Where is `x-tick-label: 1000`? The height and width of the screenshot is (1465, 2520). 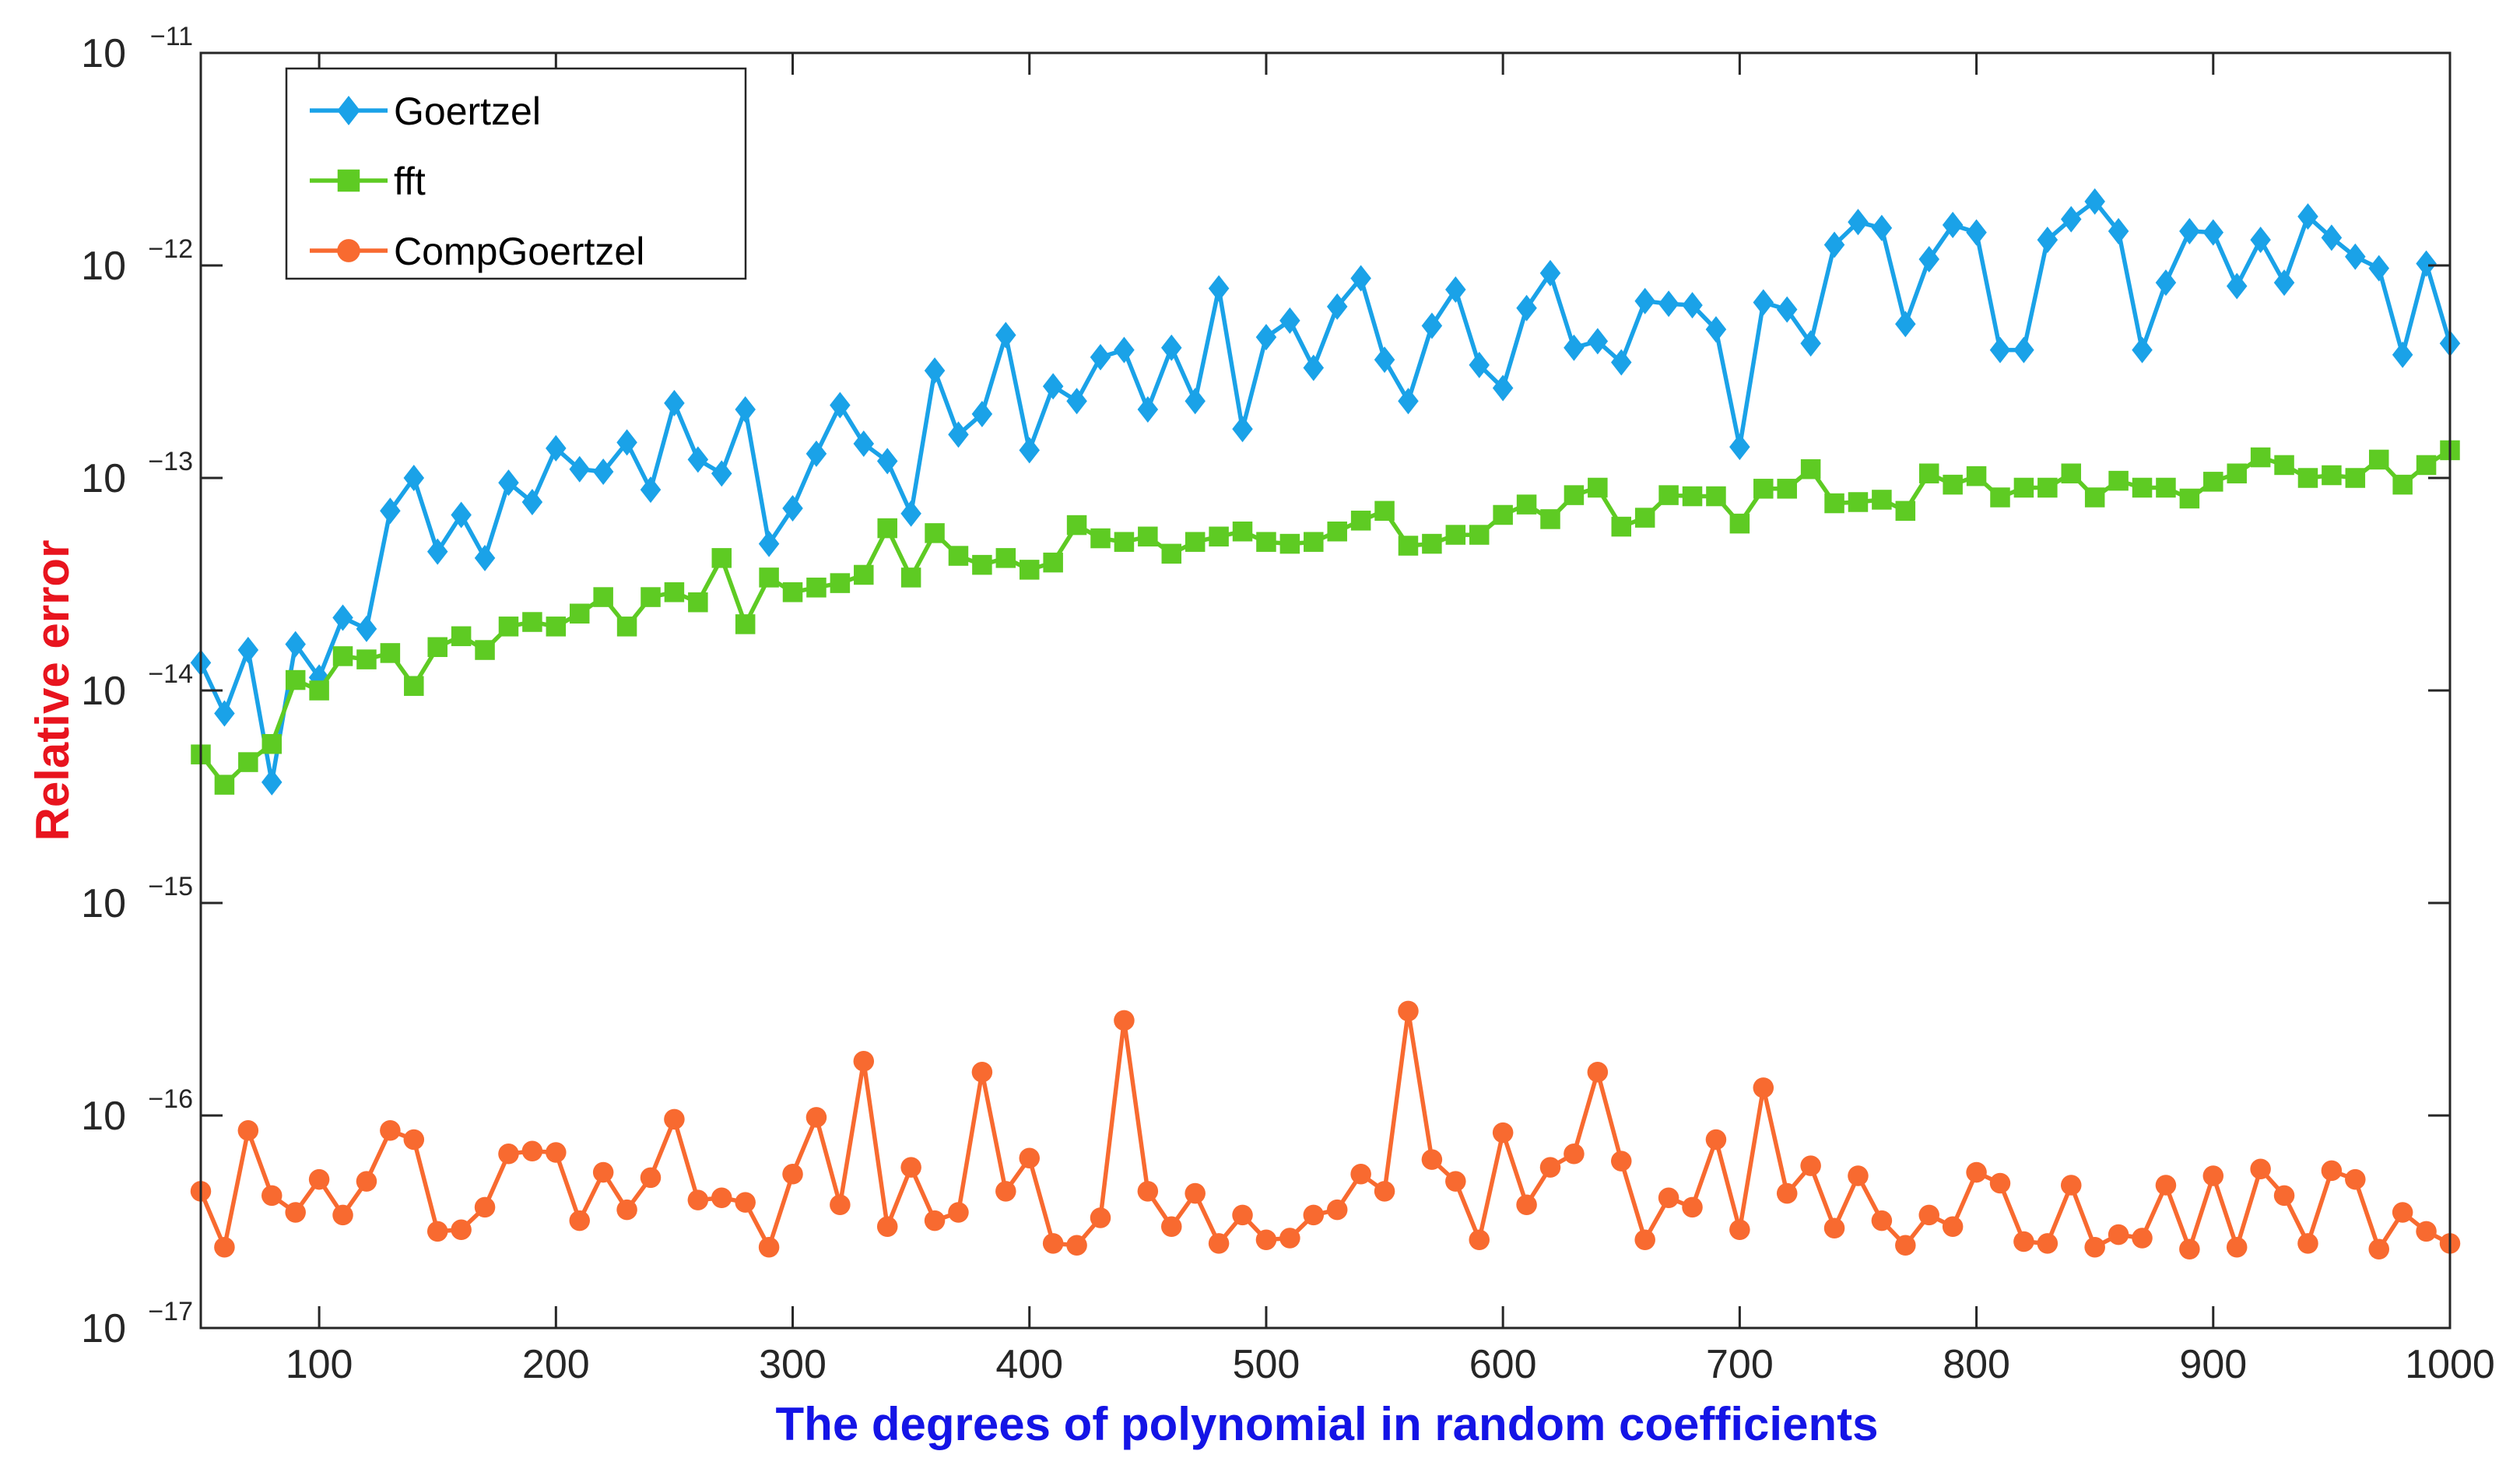
x-tick-label: 1000 is located at coordinates (2450, 1364).